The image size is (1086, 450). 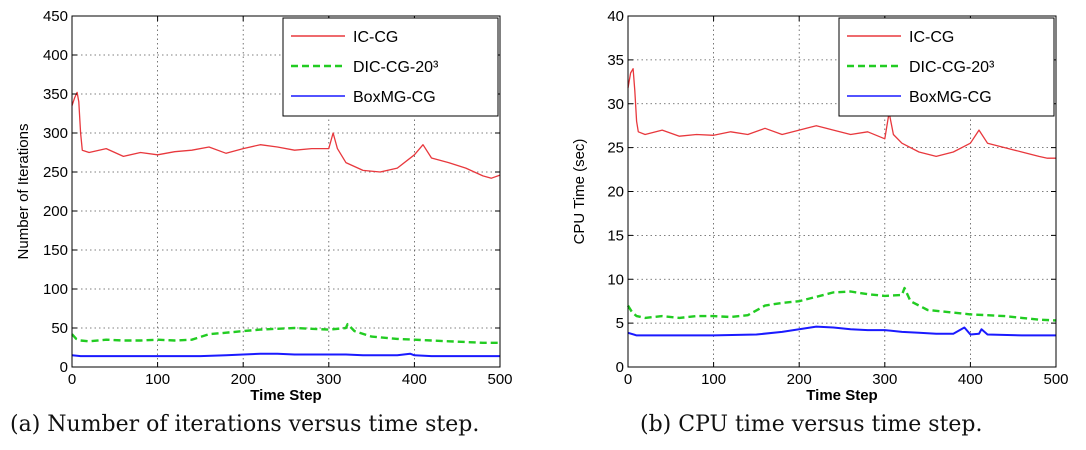 What do you see at coordinates (55, 250) in the screenshot?
I see `y-tick-label: 150` at bounding box center [55, 250].